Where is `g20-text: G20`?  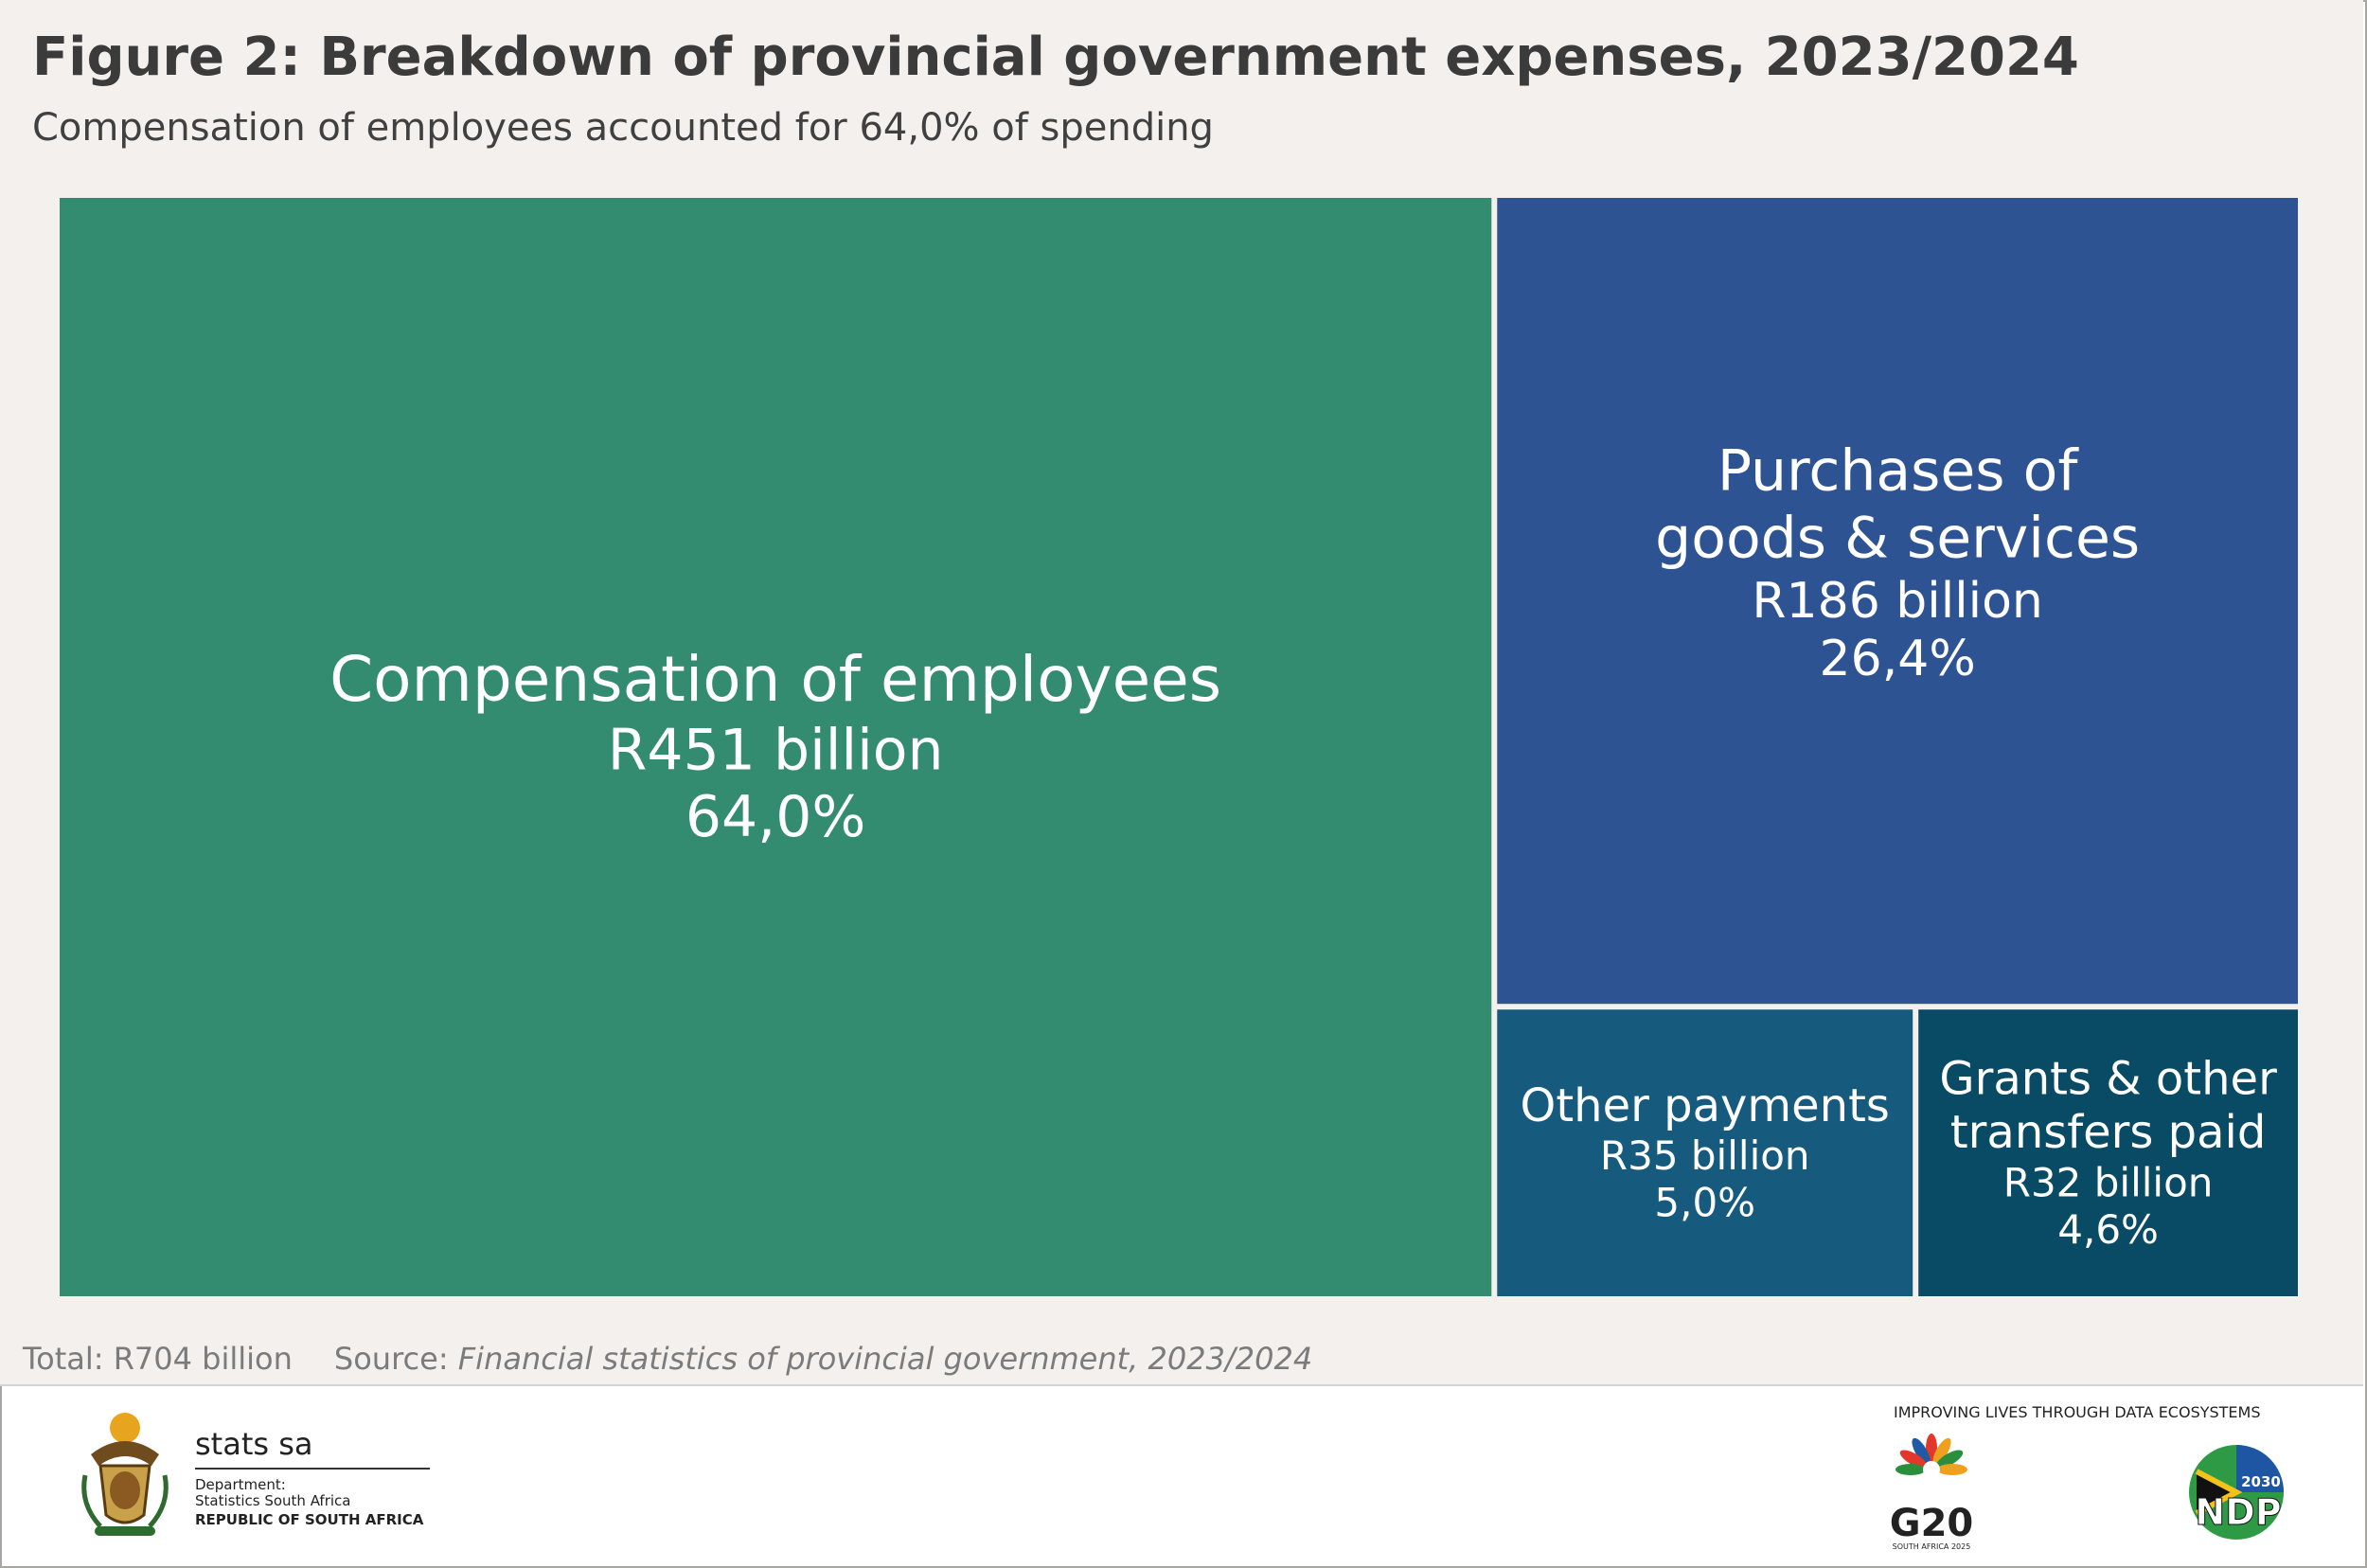
g20-text: G20 is located at coordinates (1932, 1523).